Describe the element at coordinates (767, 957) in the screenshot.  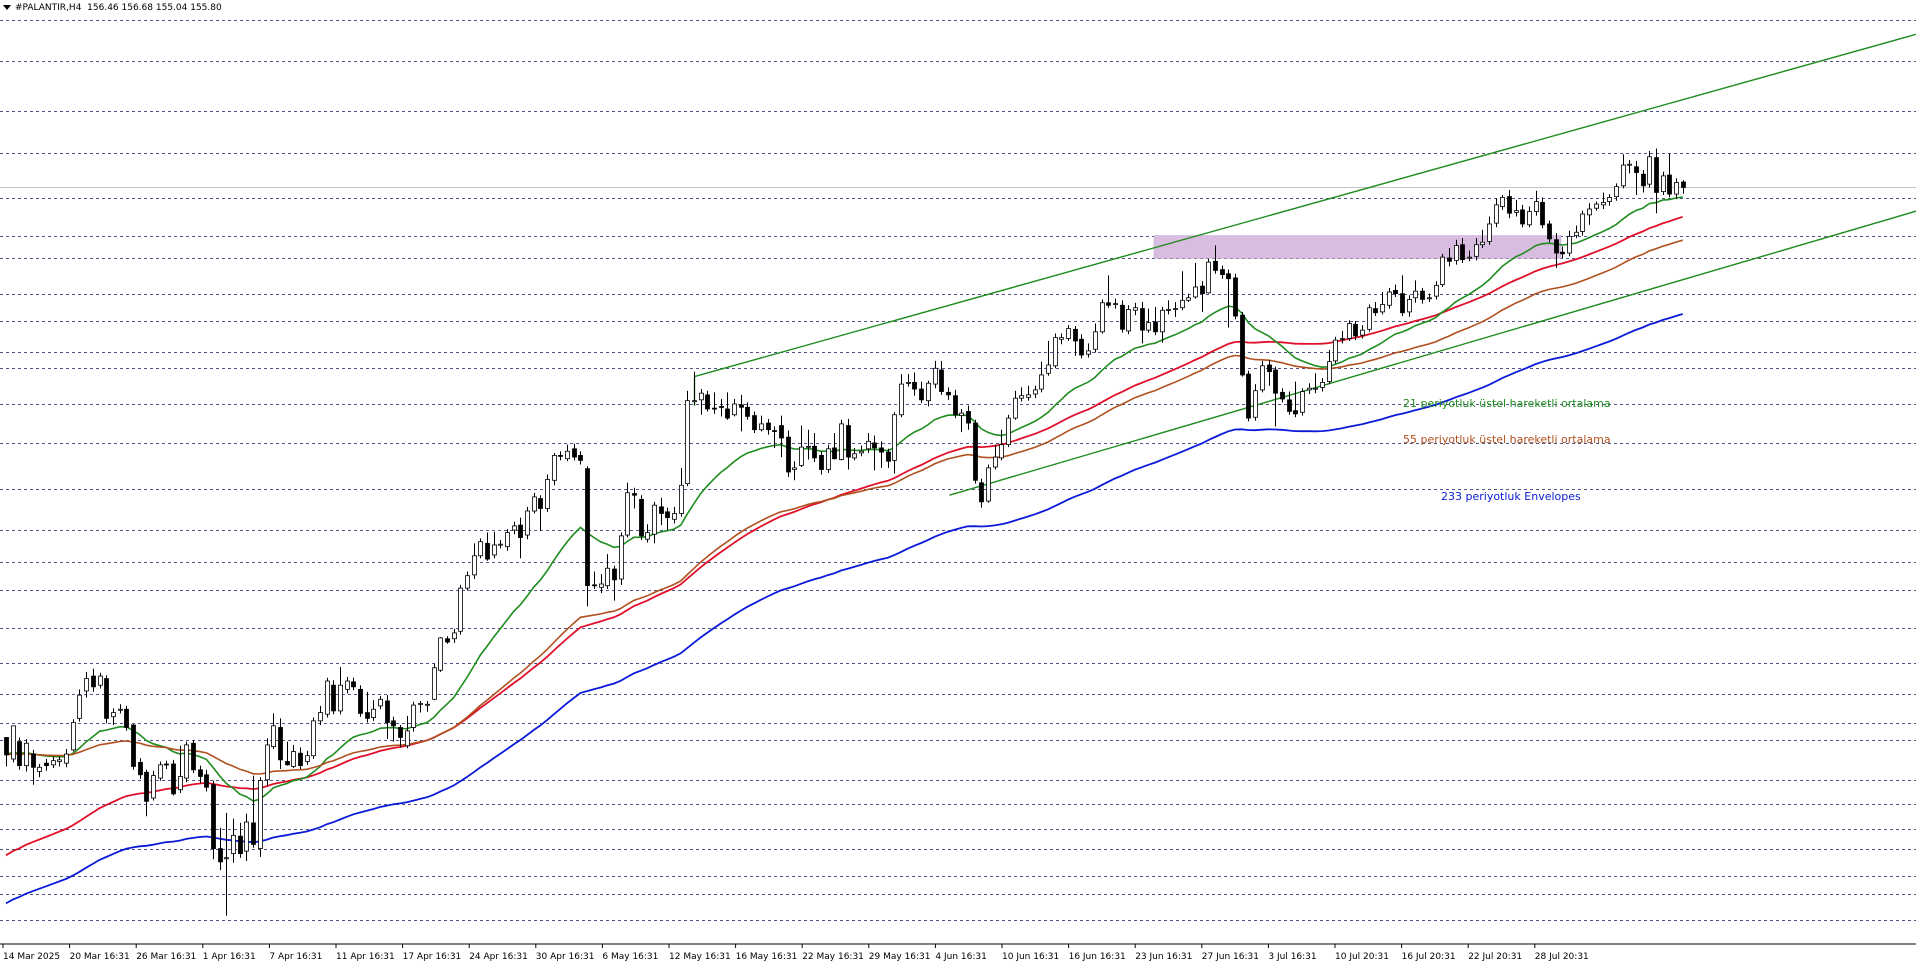
I see `x-tick-label: 16 May 16:31` at that location.